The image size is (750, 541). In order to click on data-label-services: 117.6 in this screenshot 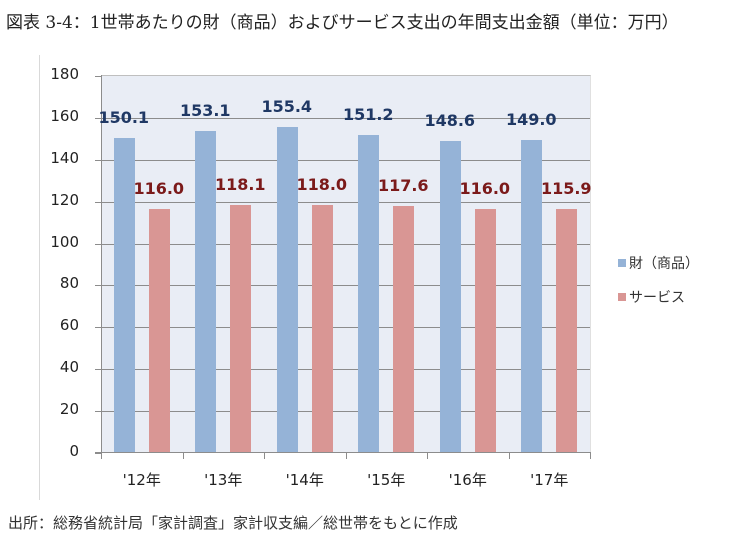, I will do `click(403, 185)`.